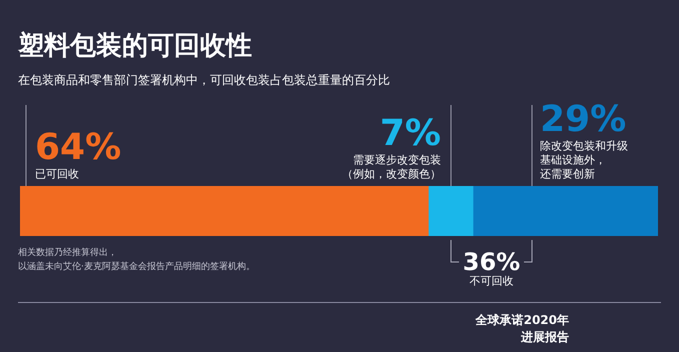 This screenshot has width=679, height=352. I want to click on text: 以涵盖未向艾伦·麦克阿瑟基金会报告产品明细的签署机构。, so click(136, 267).